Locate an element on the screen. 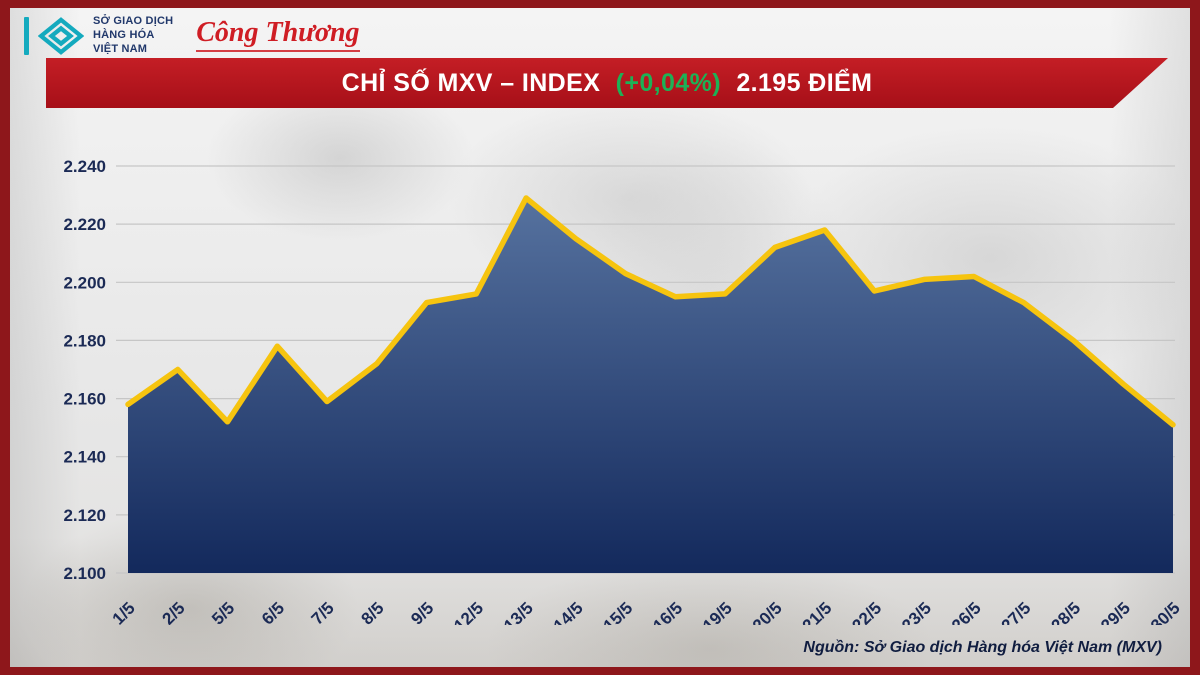  mxv-logo-text: SỞ GIAO DỊCH HÀNG HÓA VIỆT NAM is located at coordinates (133, 35).